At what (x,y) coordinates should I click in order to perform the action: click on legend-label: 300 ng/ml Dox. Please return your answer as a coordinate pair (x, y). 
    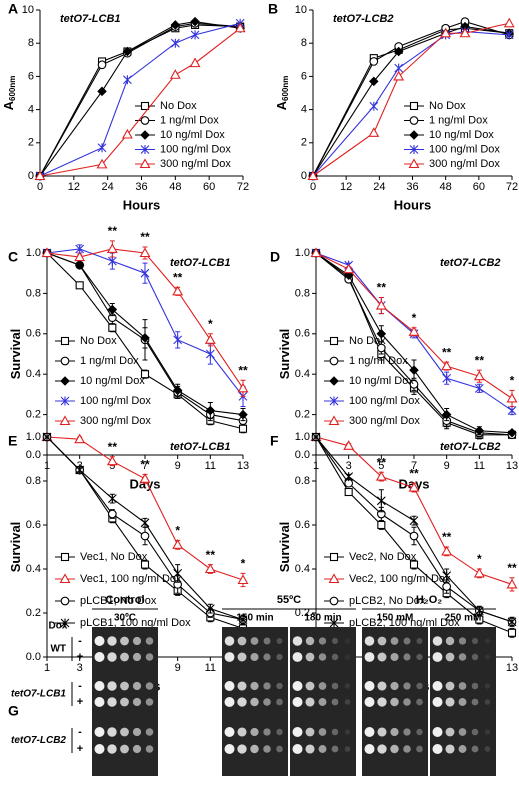
    Looking at the image, I should click on (115, 421).